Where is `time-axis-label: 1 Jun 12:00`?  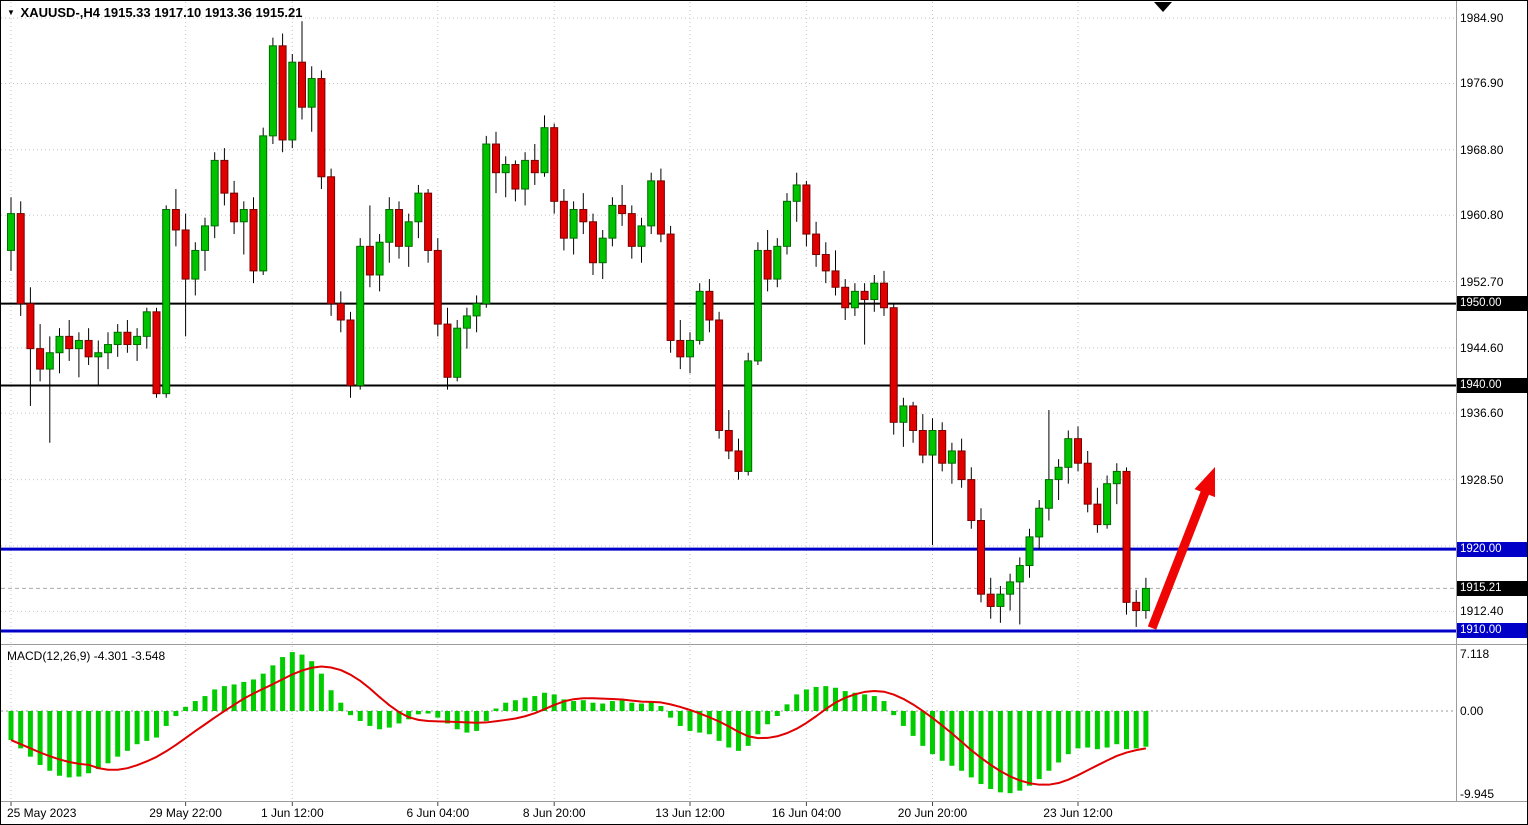 time-axis-label: 1 Jun 12:00 is located at coordinates (292, 813).